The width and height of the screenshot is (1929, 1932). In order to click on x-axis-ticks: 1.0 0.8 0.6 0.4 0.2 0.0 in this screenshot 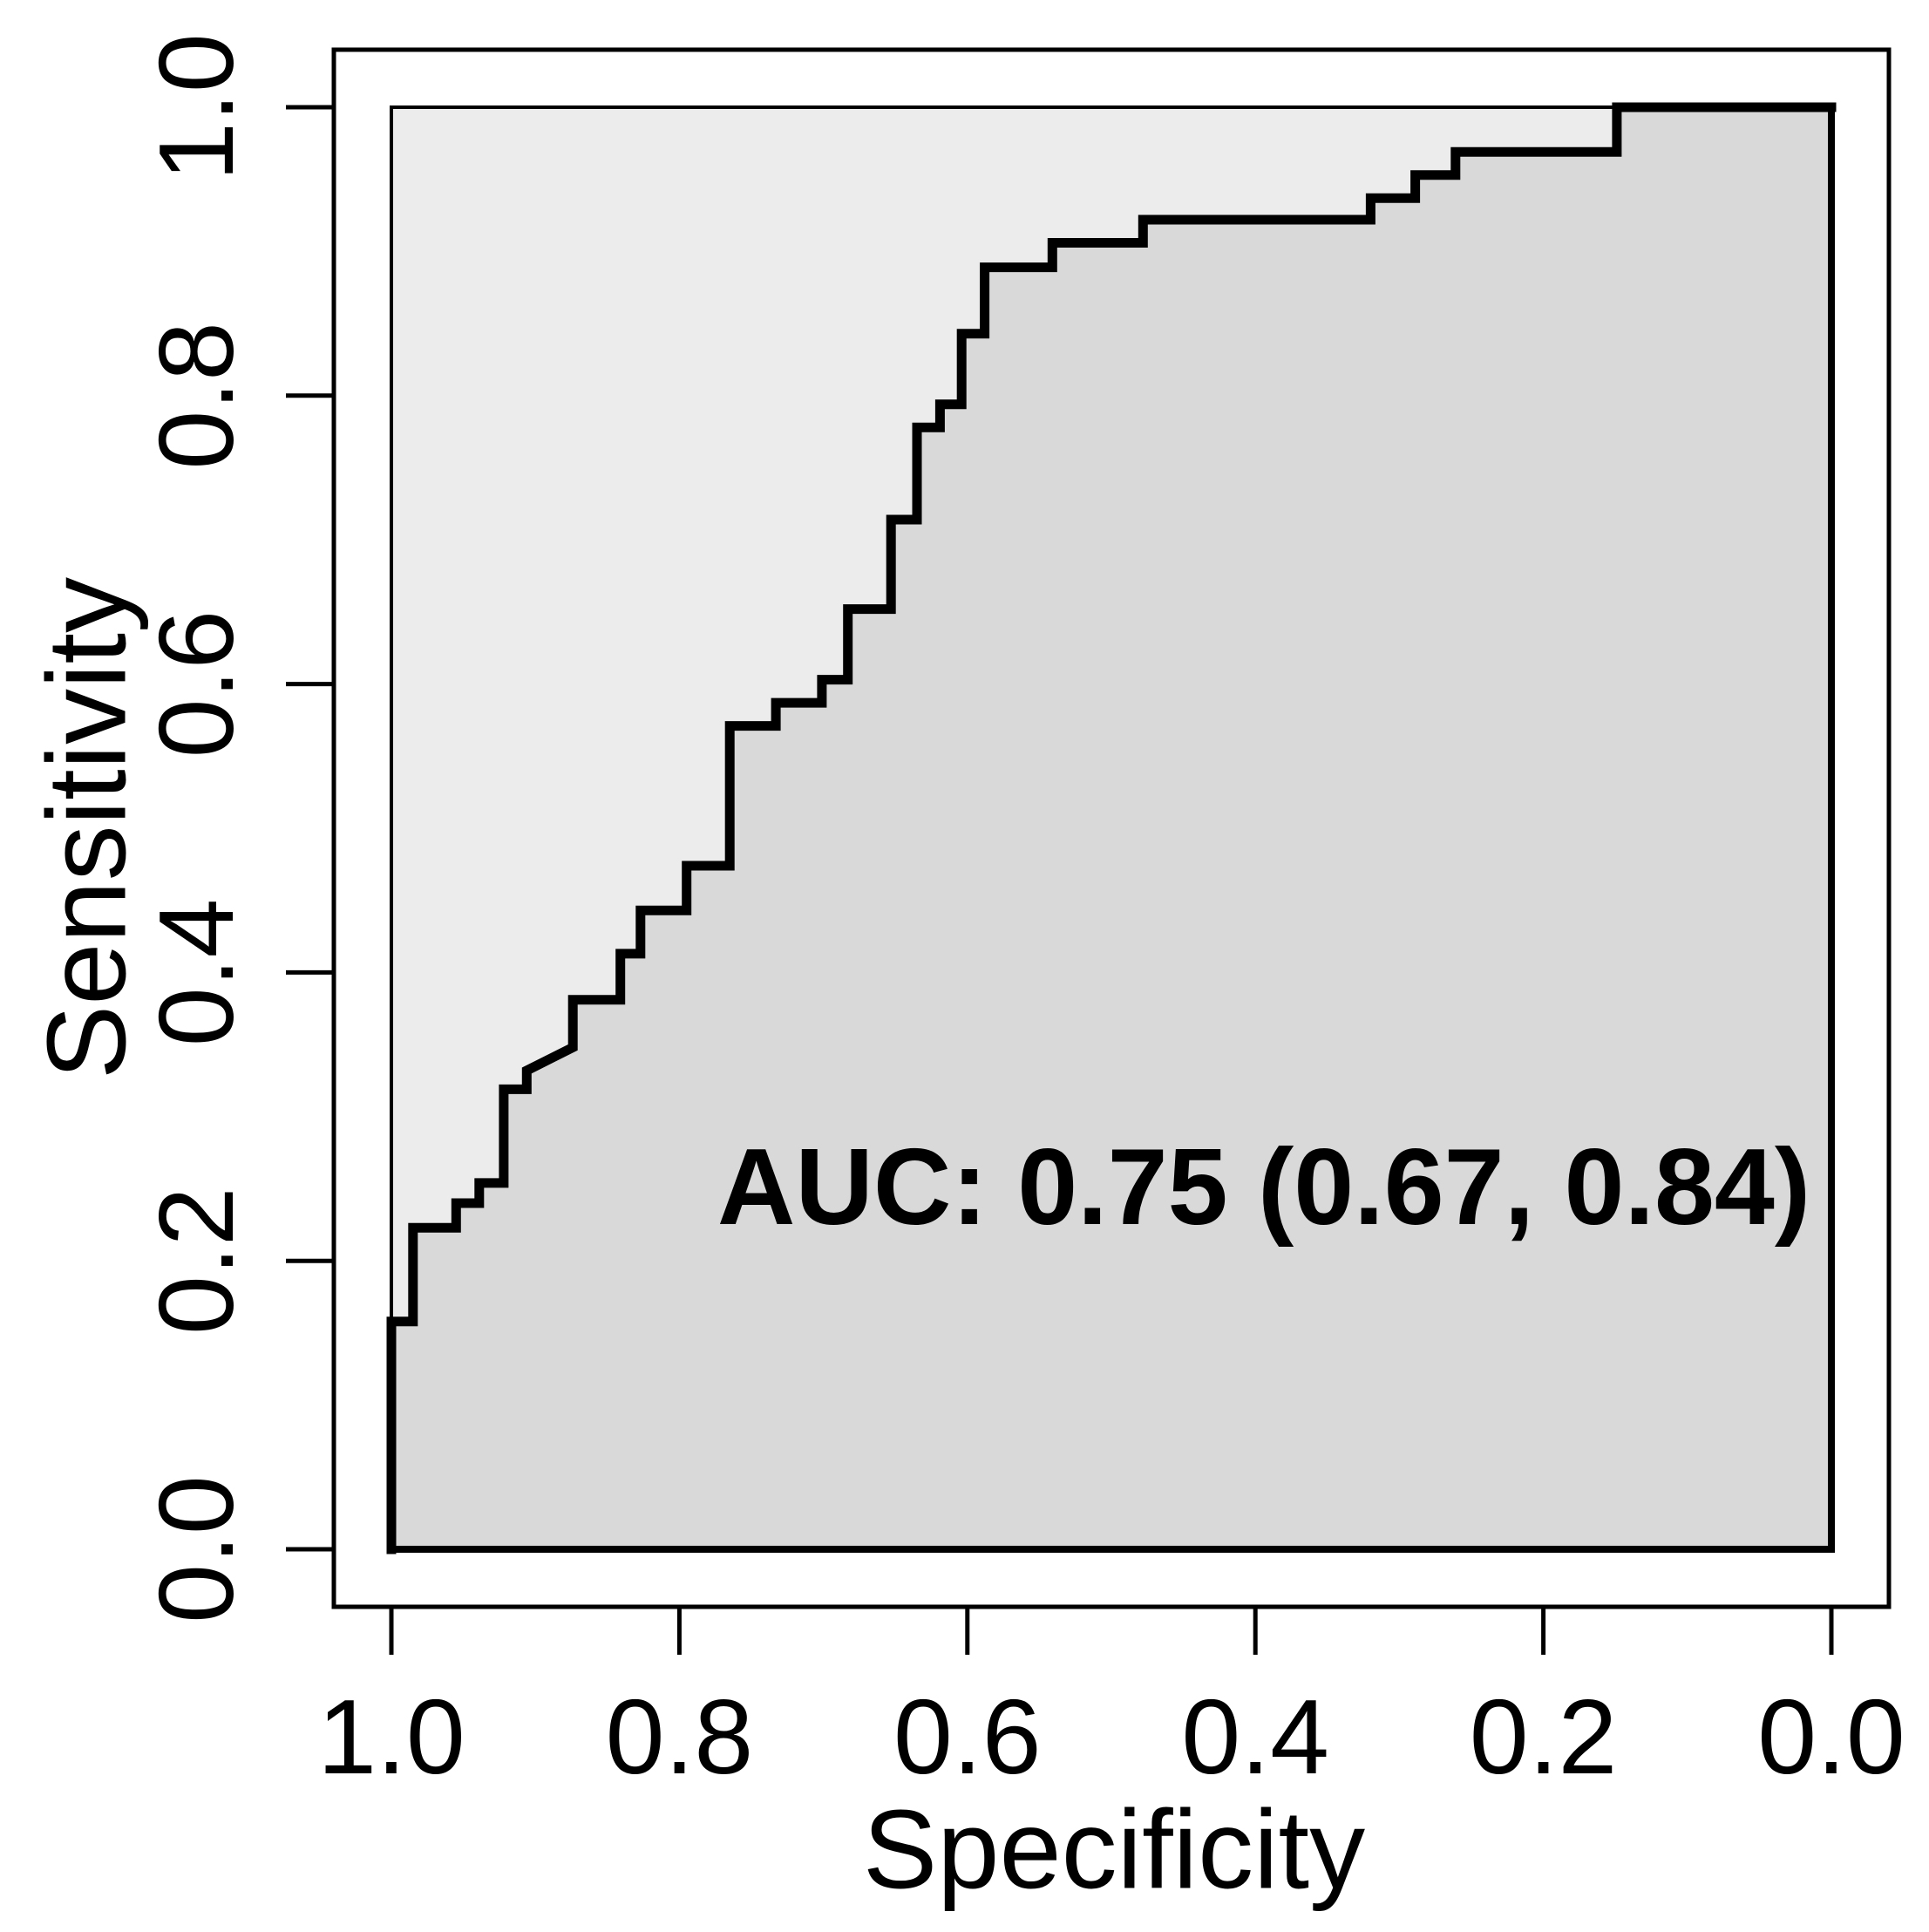, I will do `click(1111, 1701)`.